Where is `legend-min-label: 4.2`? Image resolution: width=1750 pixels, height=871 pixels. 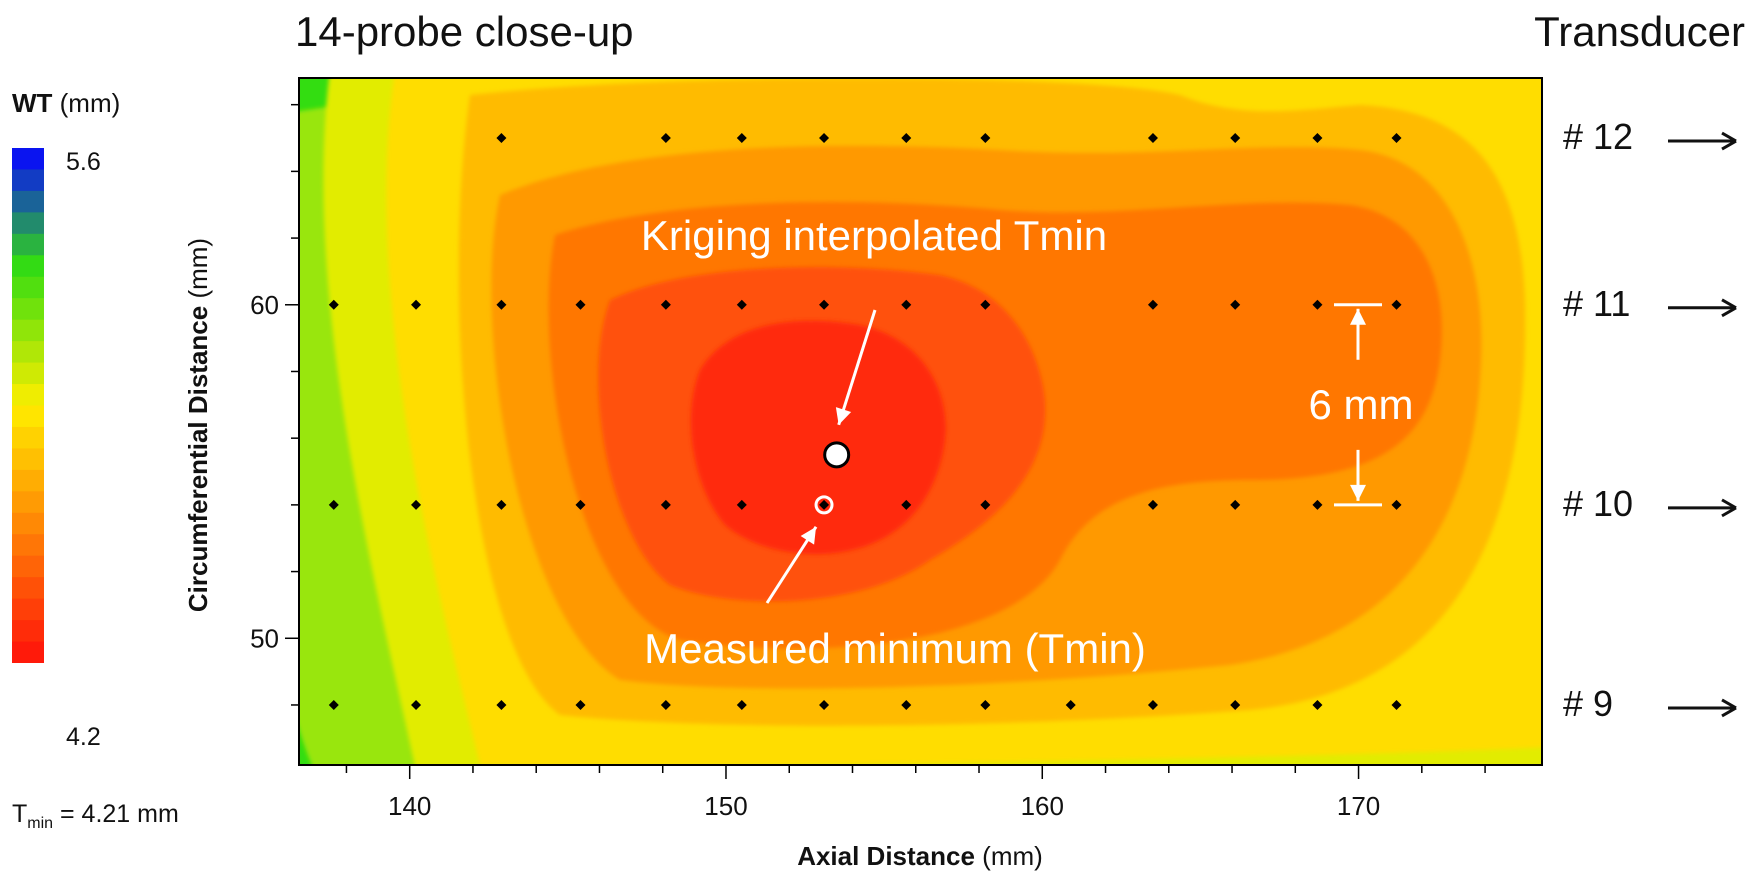 legend-min-label: 4.2 is located at coordinates (83, 737).